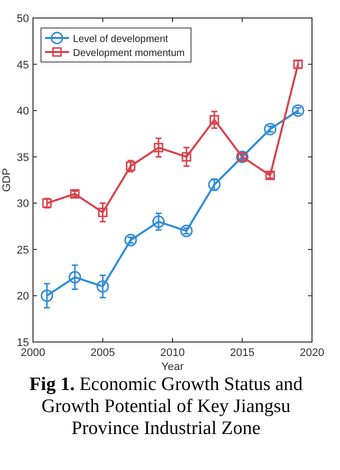 The image size is (340, 470). I want to click on legend-label: Development momentum, so click(129, 53).